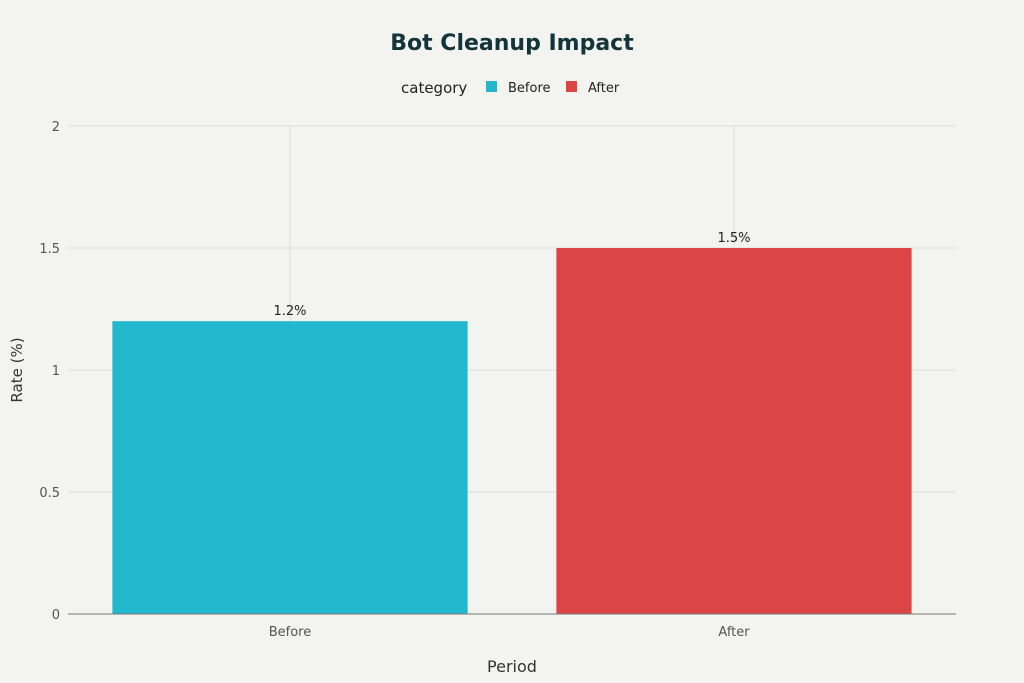  Describe the element at coordinates (604, 88) in the screenshot. I see `legend-entry-label: After` at that location.